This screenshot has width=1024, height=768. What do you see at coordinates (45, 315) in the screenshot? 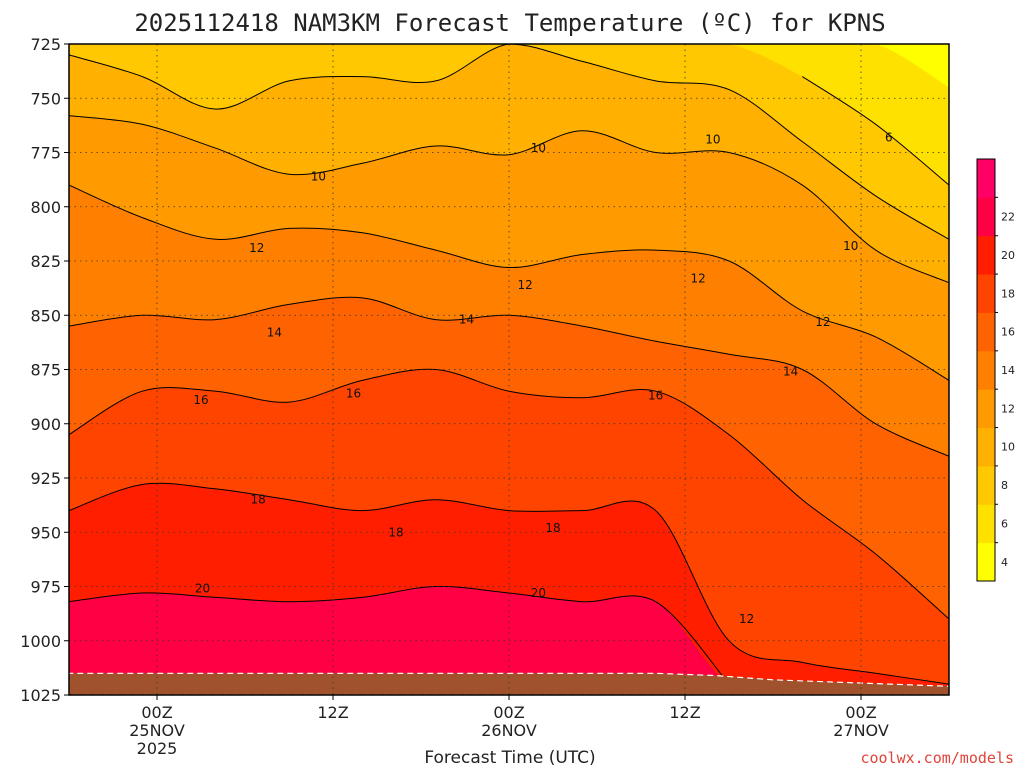
I see `y-tick-label: 850` at bounding box center [45, 315].